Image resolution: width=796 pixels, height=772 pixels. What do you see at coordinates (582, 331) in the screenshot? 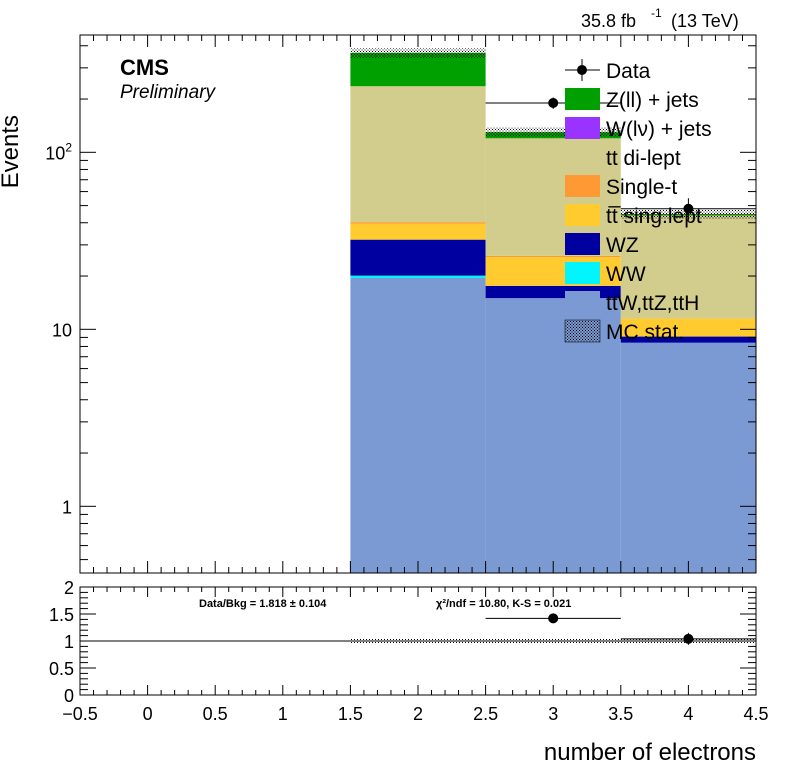
I see `legend-swatch-mc-stat` at bounding box center [582, 331].